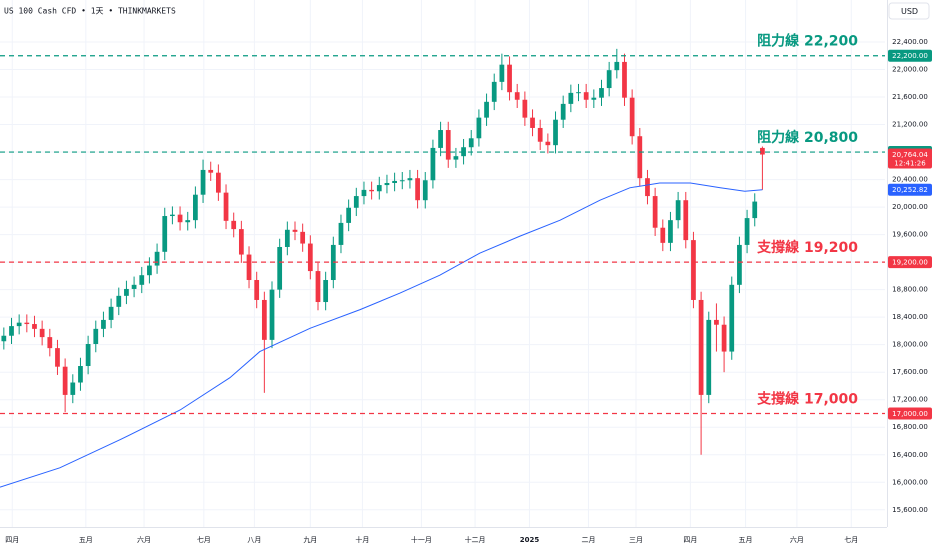 Image resolution: width=932 pixels, height=550 pixels. Describe the element at coordinates (910, 427) in the screenshot. I see `y-tick-label: 16,800.00` at that location.